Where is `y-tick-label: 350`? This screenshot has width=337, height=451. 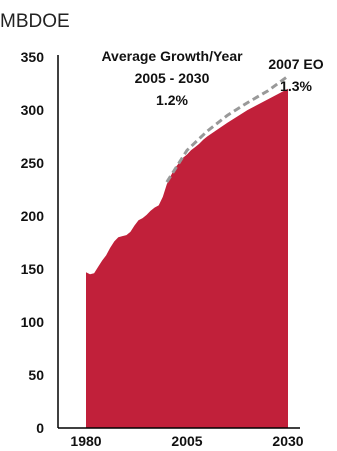
y-tick-label: 350 is located at coordinates (33, 57).